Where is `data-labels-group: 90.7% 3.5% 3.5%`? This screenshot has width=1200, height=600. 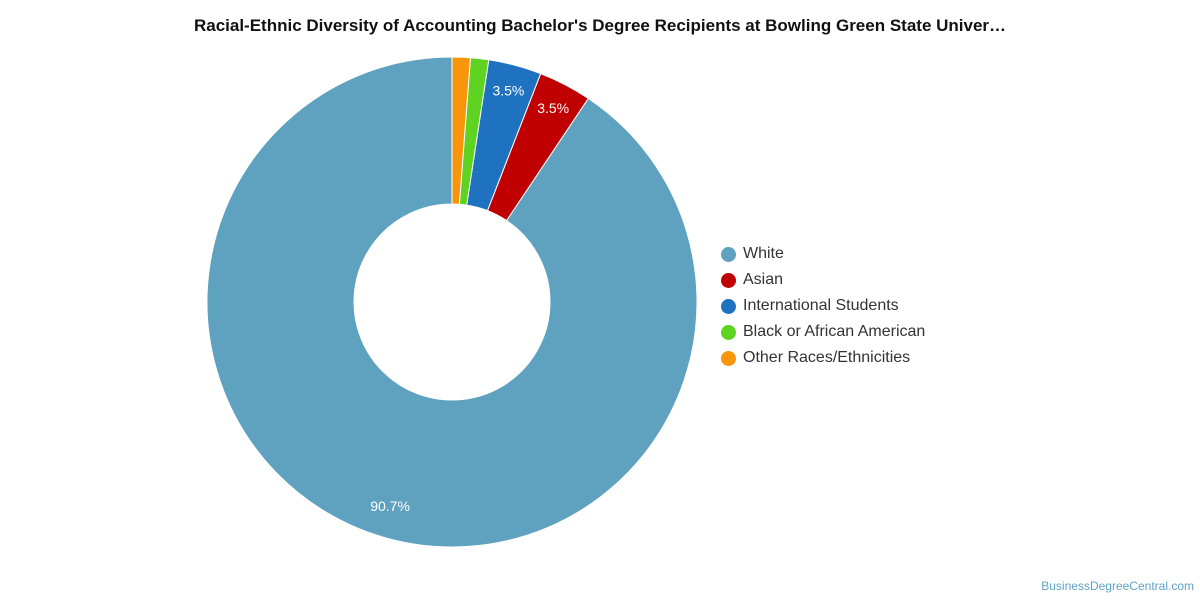 data-labels-group: 90.7% 3.5% 3.5% is located at coordinates (469, 297).